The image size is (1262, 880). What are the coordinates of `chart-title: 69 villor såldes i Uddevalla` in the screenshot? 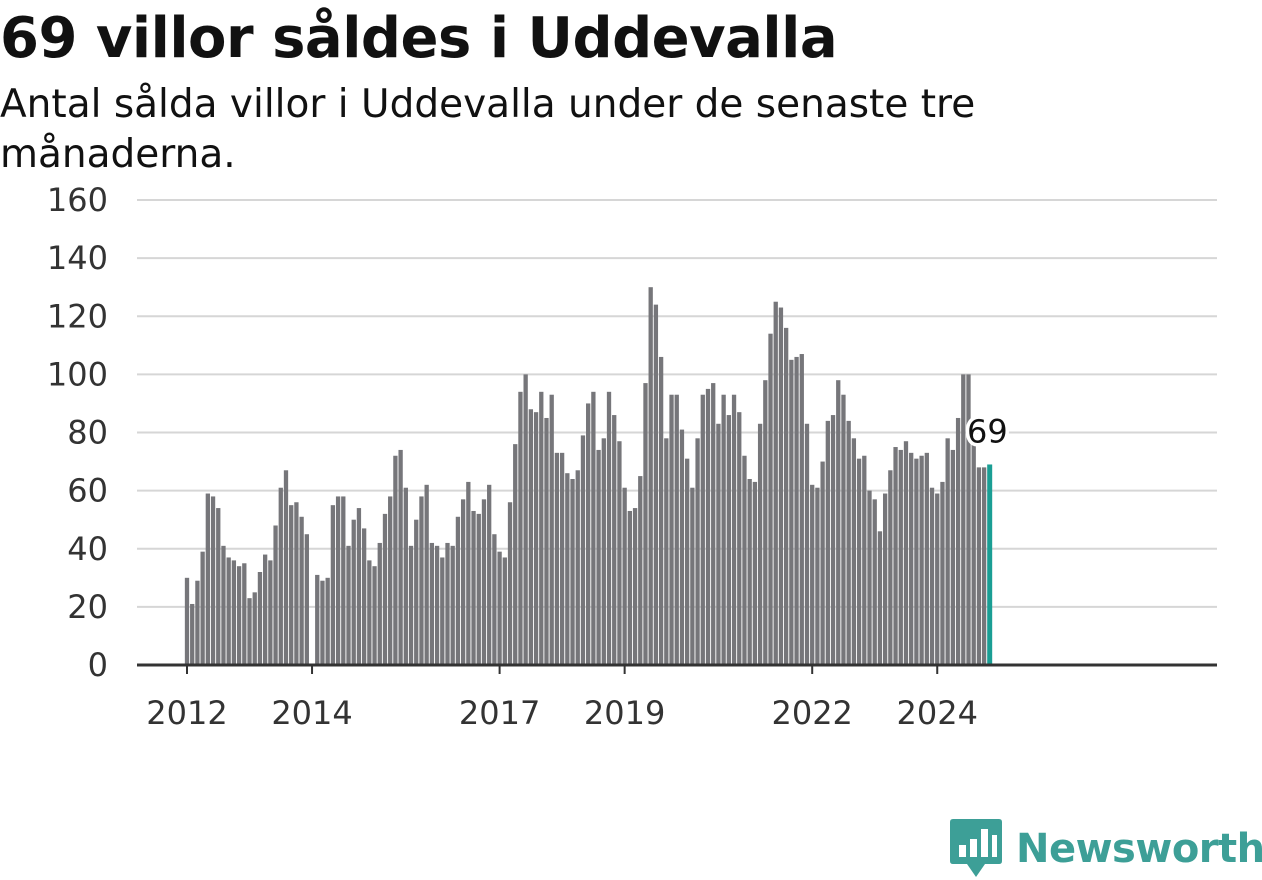 It's located at (419, 38).